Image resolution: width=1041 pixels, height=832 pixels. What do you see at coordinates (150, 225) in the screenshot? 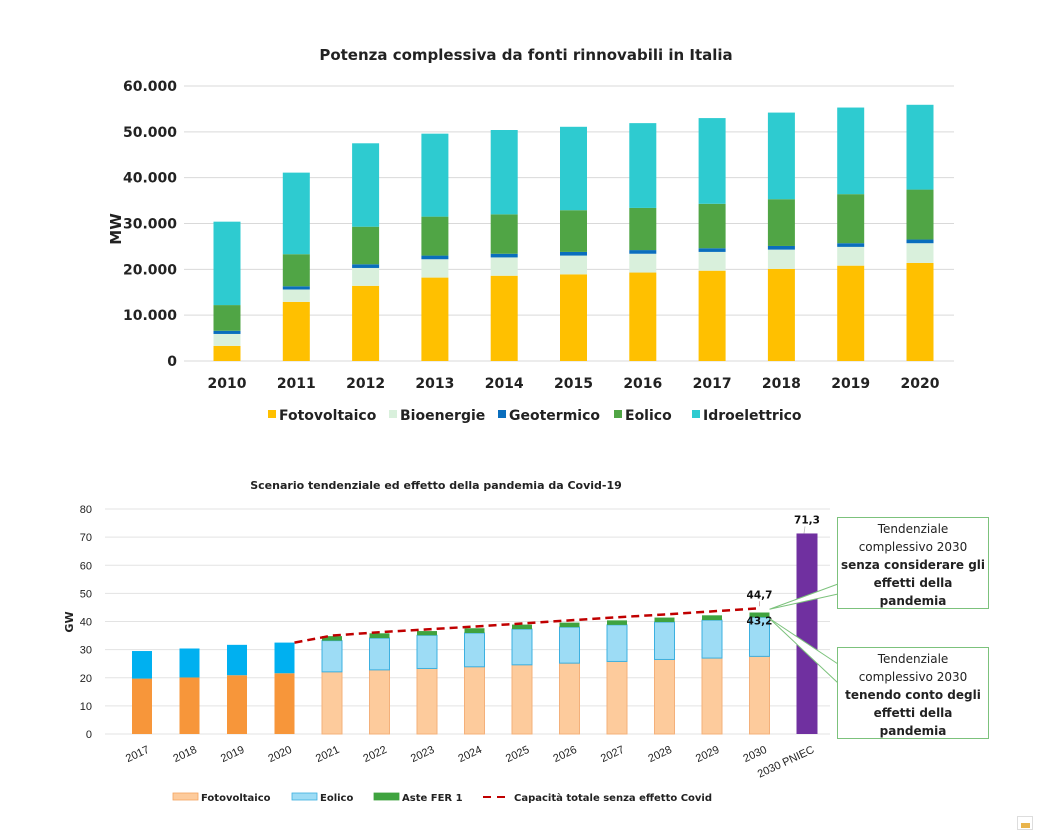
I see `chart1-ytick-label: 30.000` at bounding box center [150, 225].